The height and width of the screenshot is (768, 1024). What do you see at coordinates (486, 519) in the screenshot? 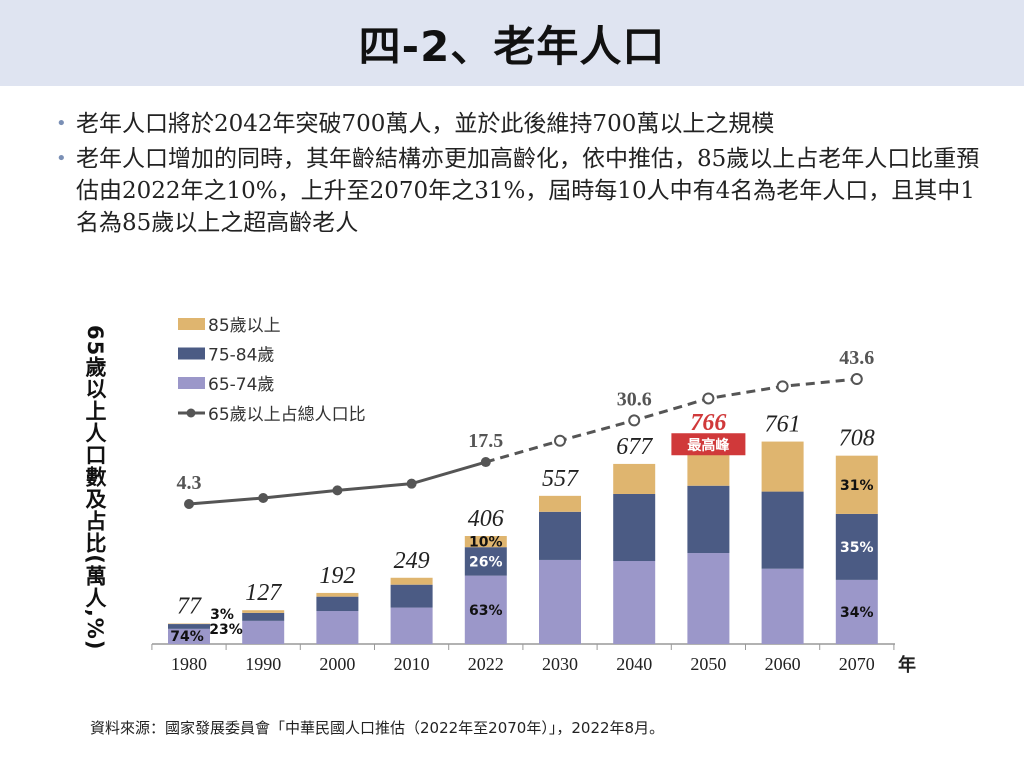
I see `bar-total-label: 406` at bounding box center [486, 519].